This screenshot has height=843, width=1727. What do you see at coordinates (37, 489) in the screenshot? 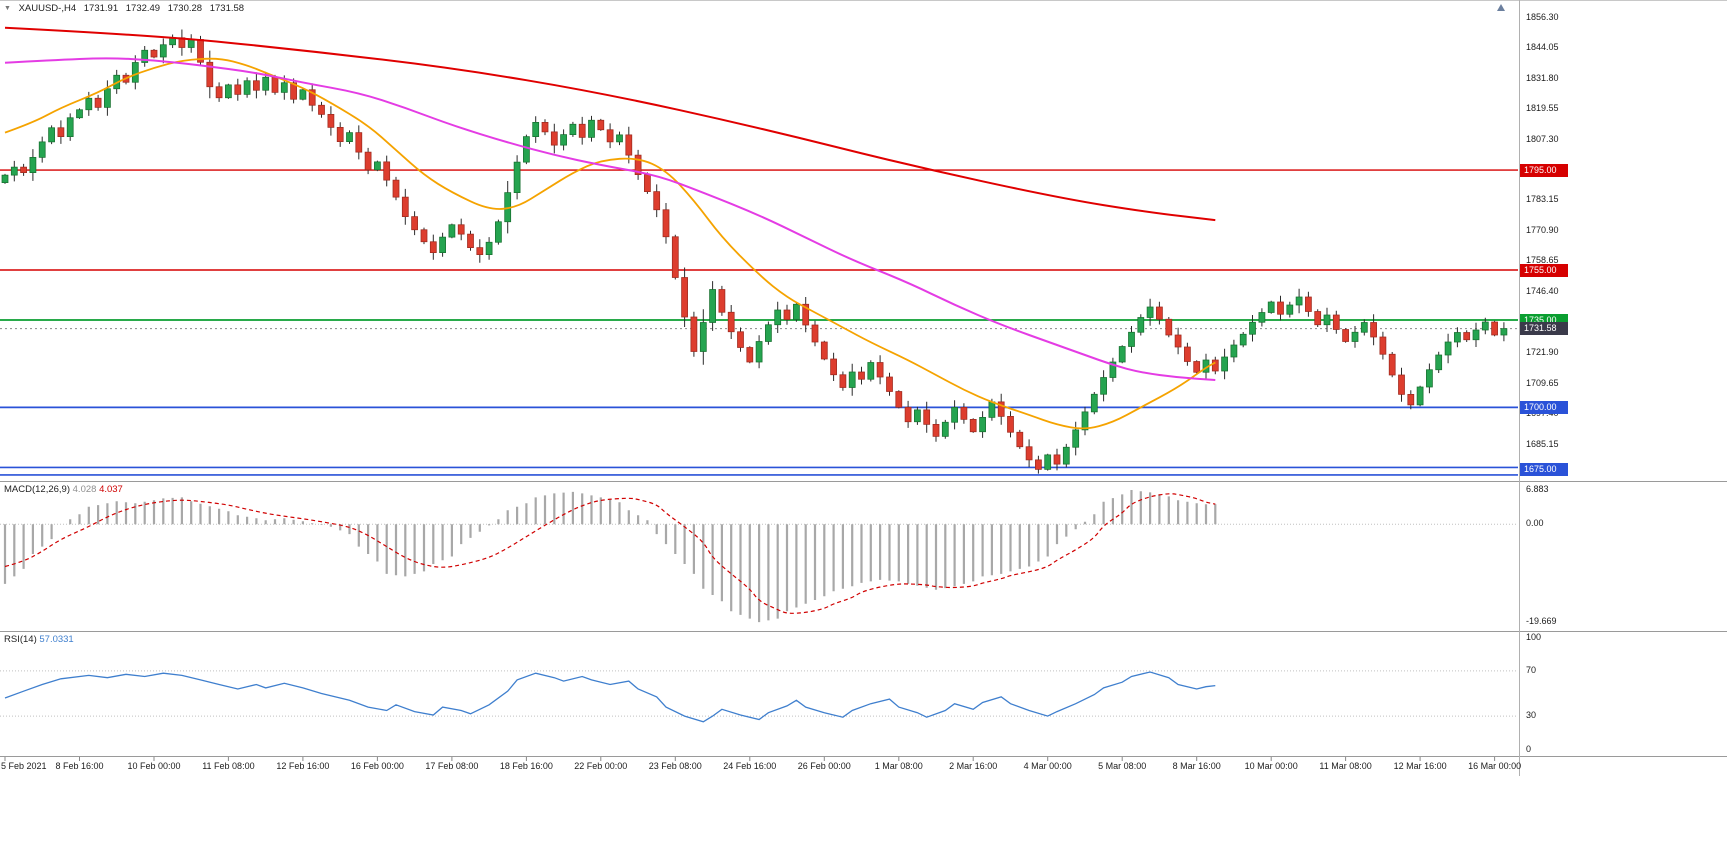
I see `macd-name: MACD(12,26,9)` at bounding box center [37, 489].